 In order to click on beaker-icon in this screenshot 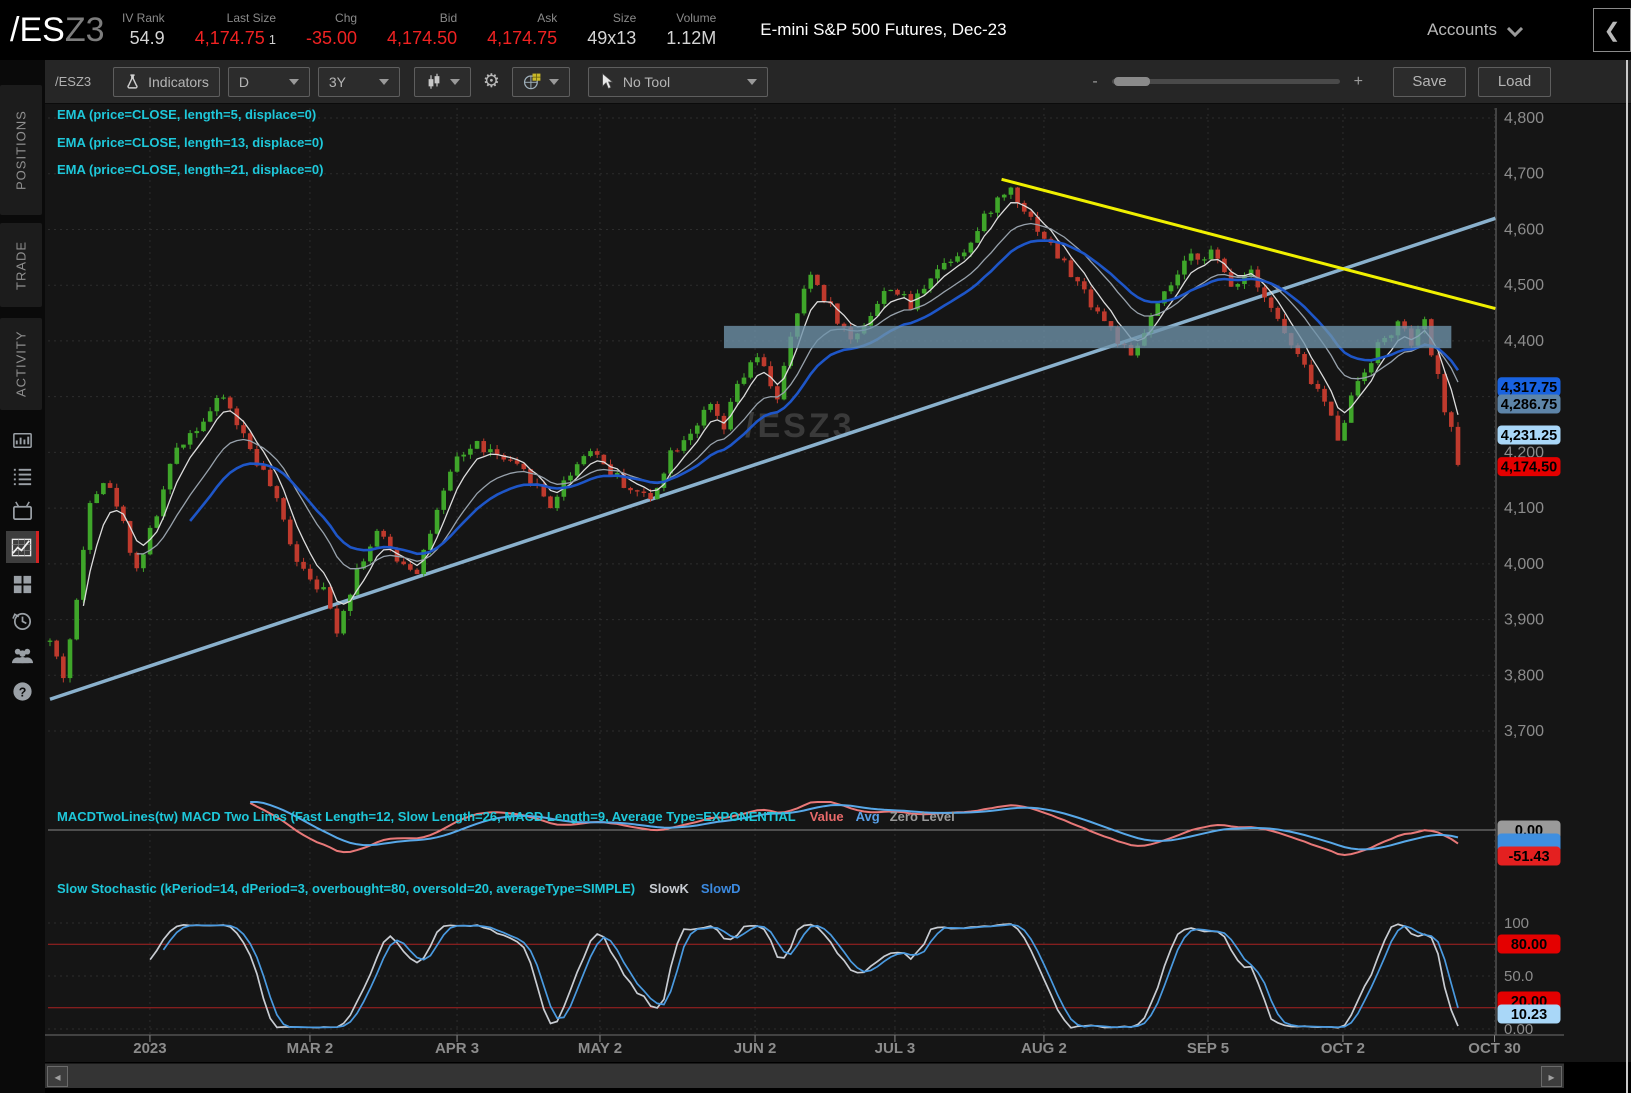, I will do `click(132, 81)`.